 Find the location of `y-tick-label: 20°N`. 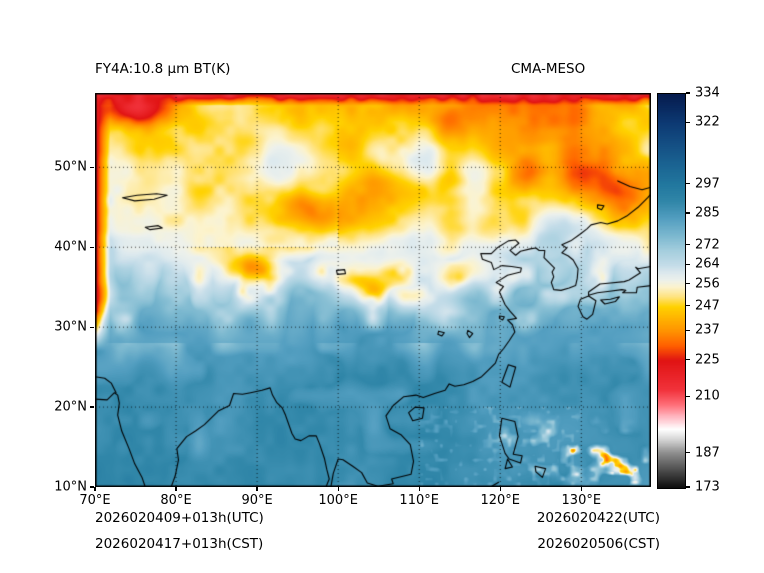

y-tick-label: 20°N is located at coordinates (70, 407).